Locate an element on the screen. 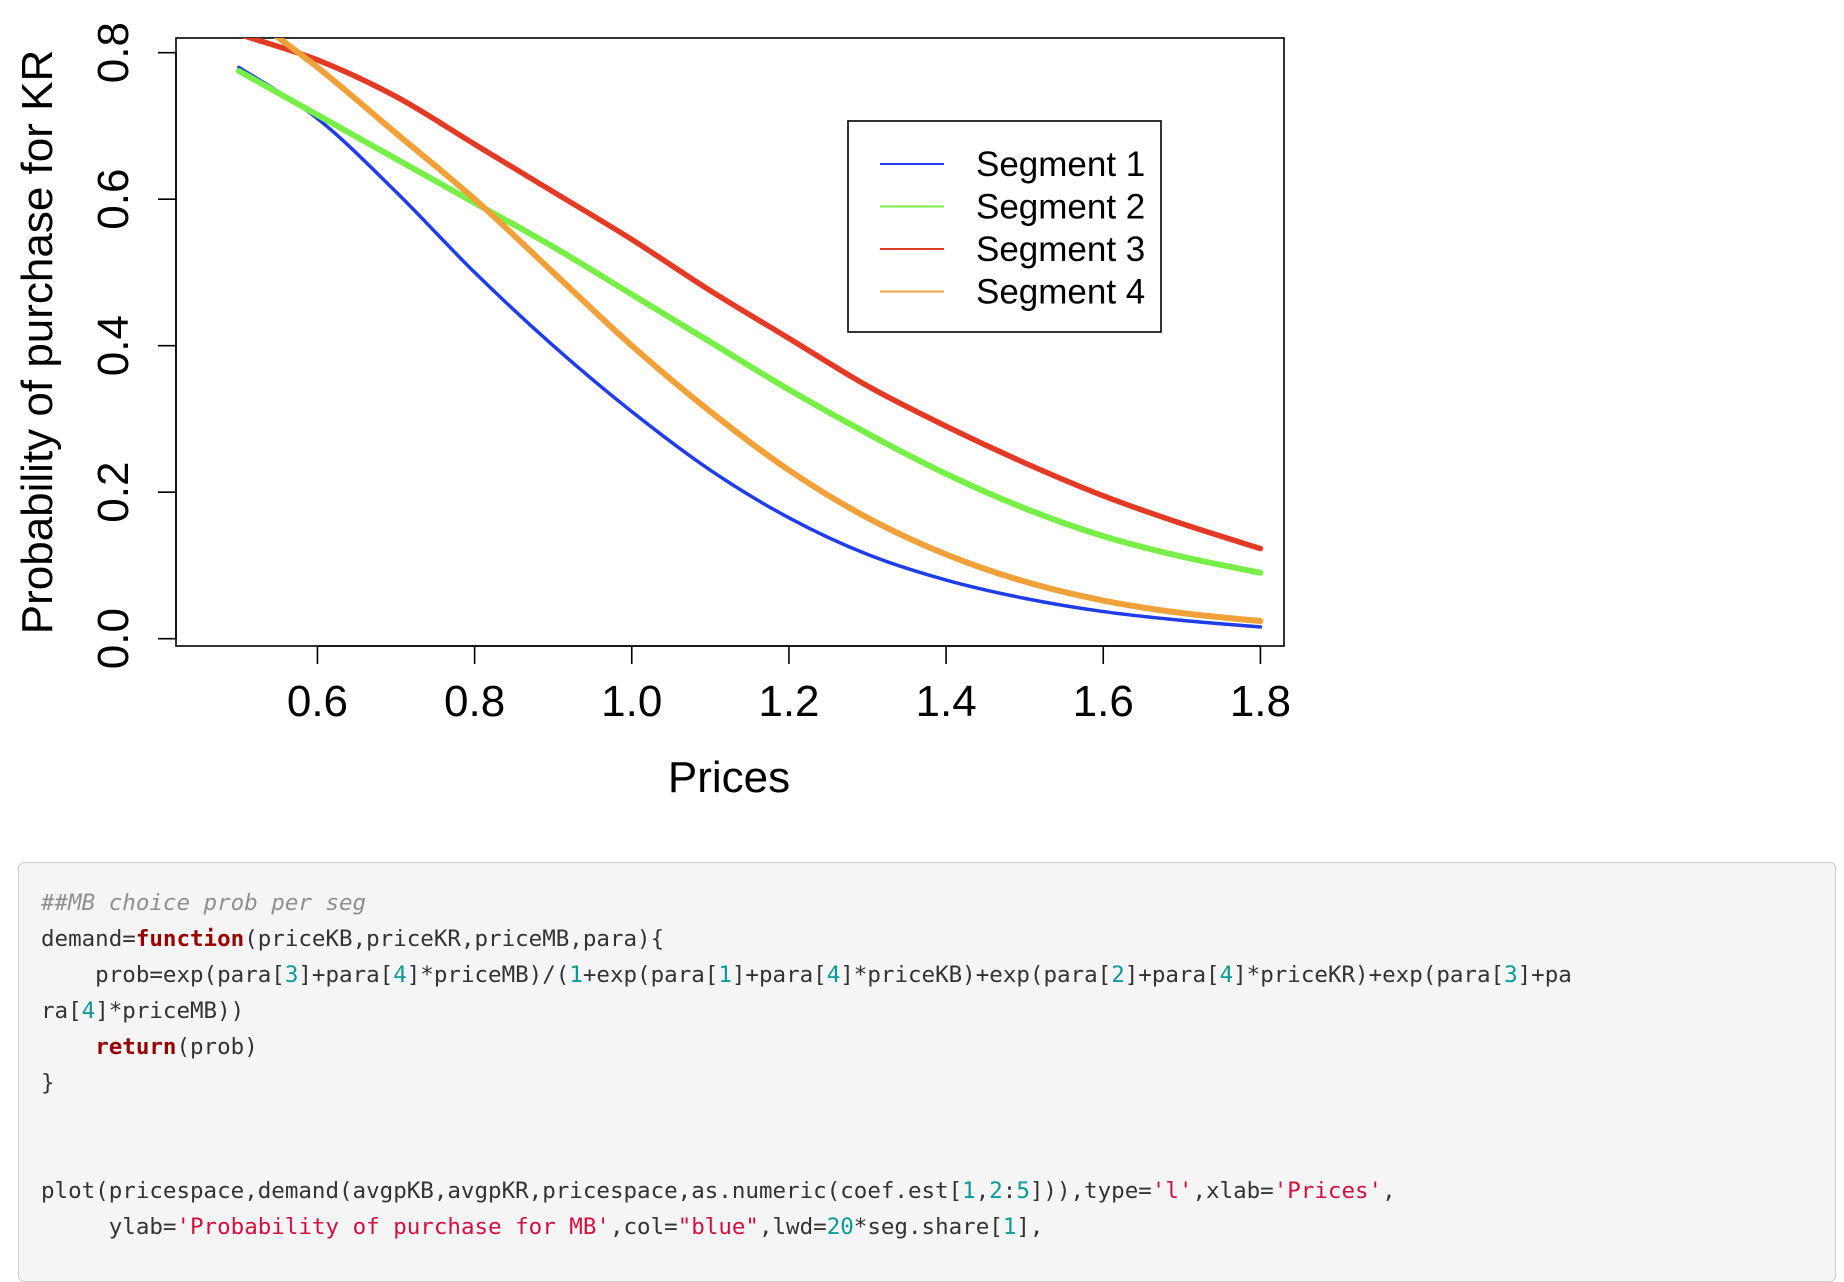  code-token: ]*priceMB)/( is located at coordinates (488, 975).